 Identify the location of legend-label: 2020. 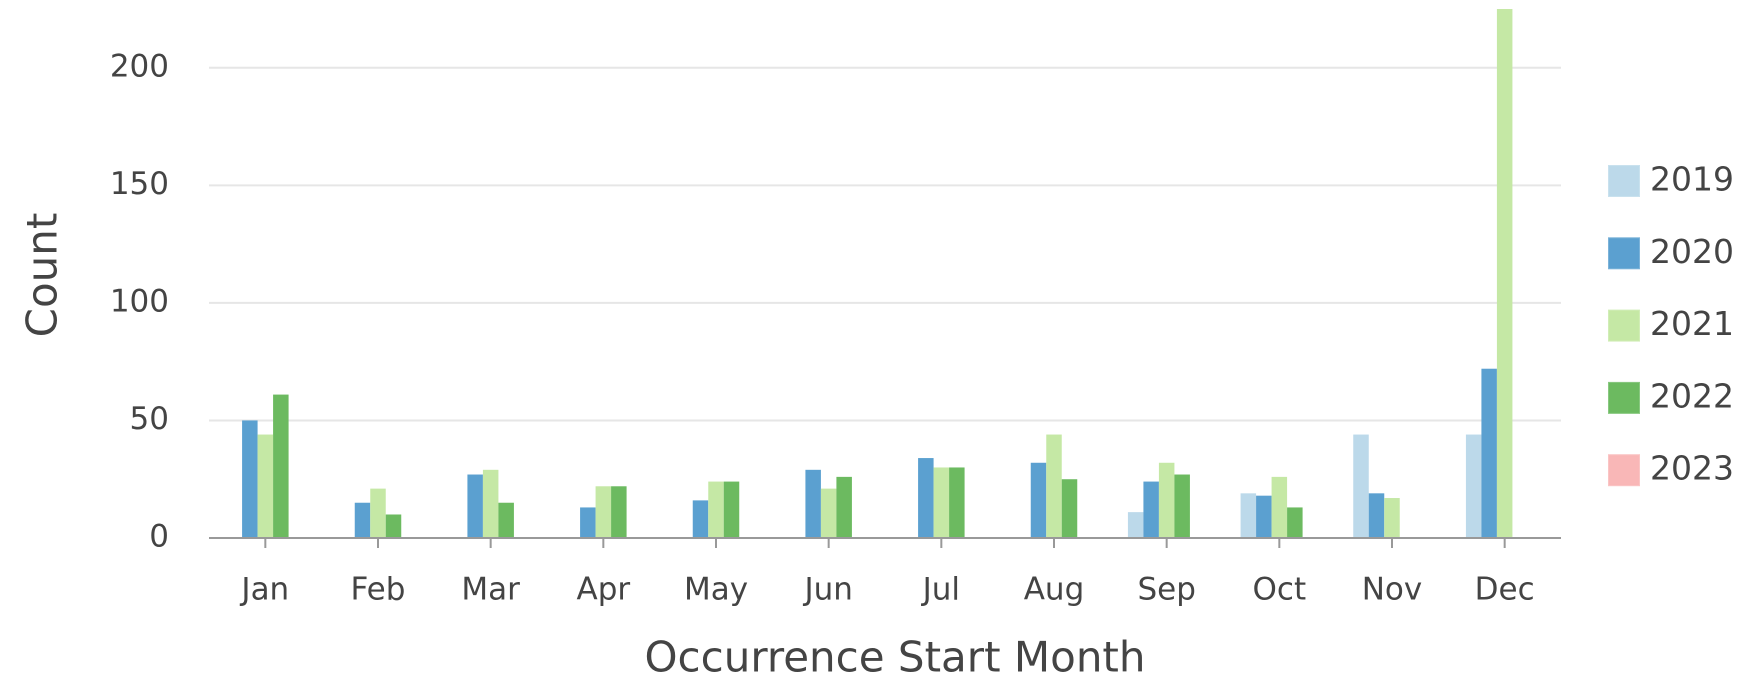
(1692, 251).